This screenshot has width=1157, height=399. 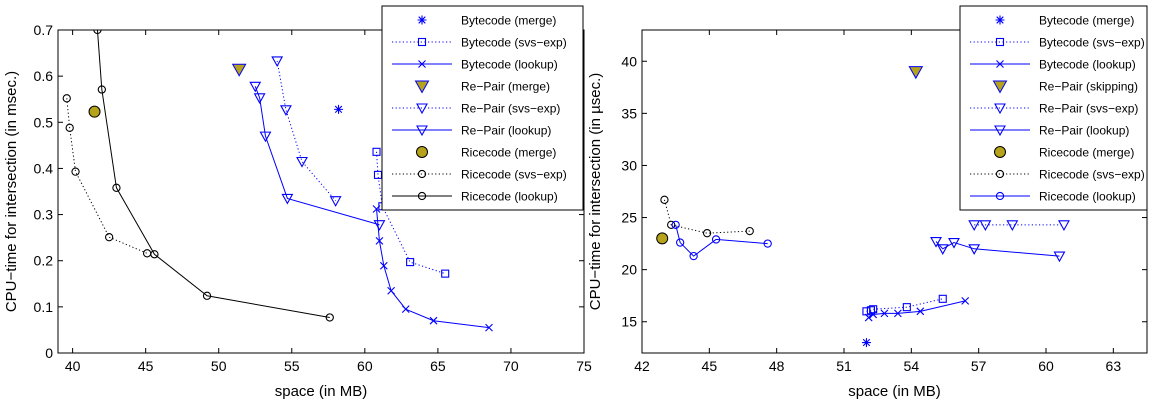 What do you see at coordinates (629, 322) in the screenshot?
I see `y-tick-label: 15` at bounding box center [629, 322].